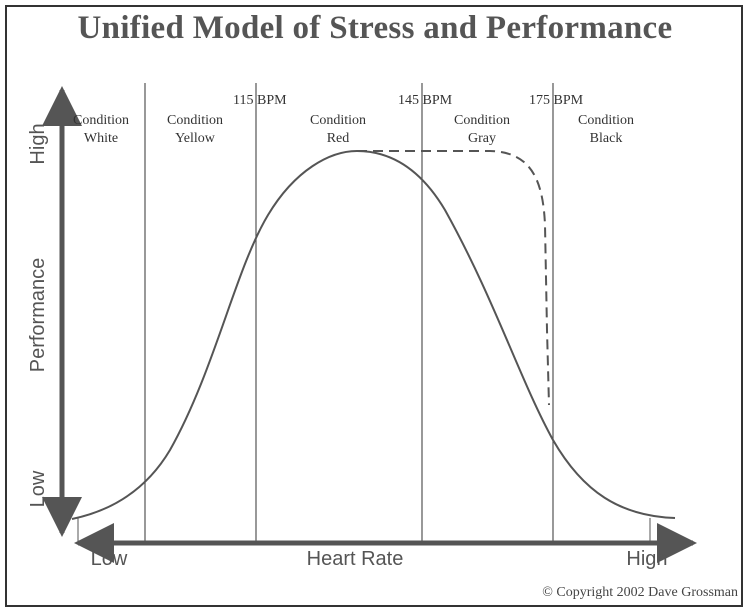 This screenshot has width=750, height=614. What do you see at coordinates (482, 138) in the screenshot?
I see `condition-gray-line2: Gray` at bounding box center [482, 138].